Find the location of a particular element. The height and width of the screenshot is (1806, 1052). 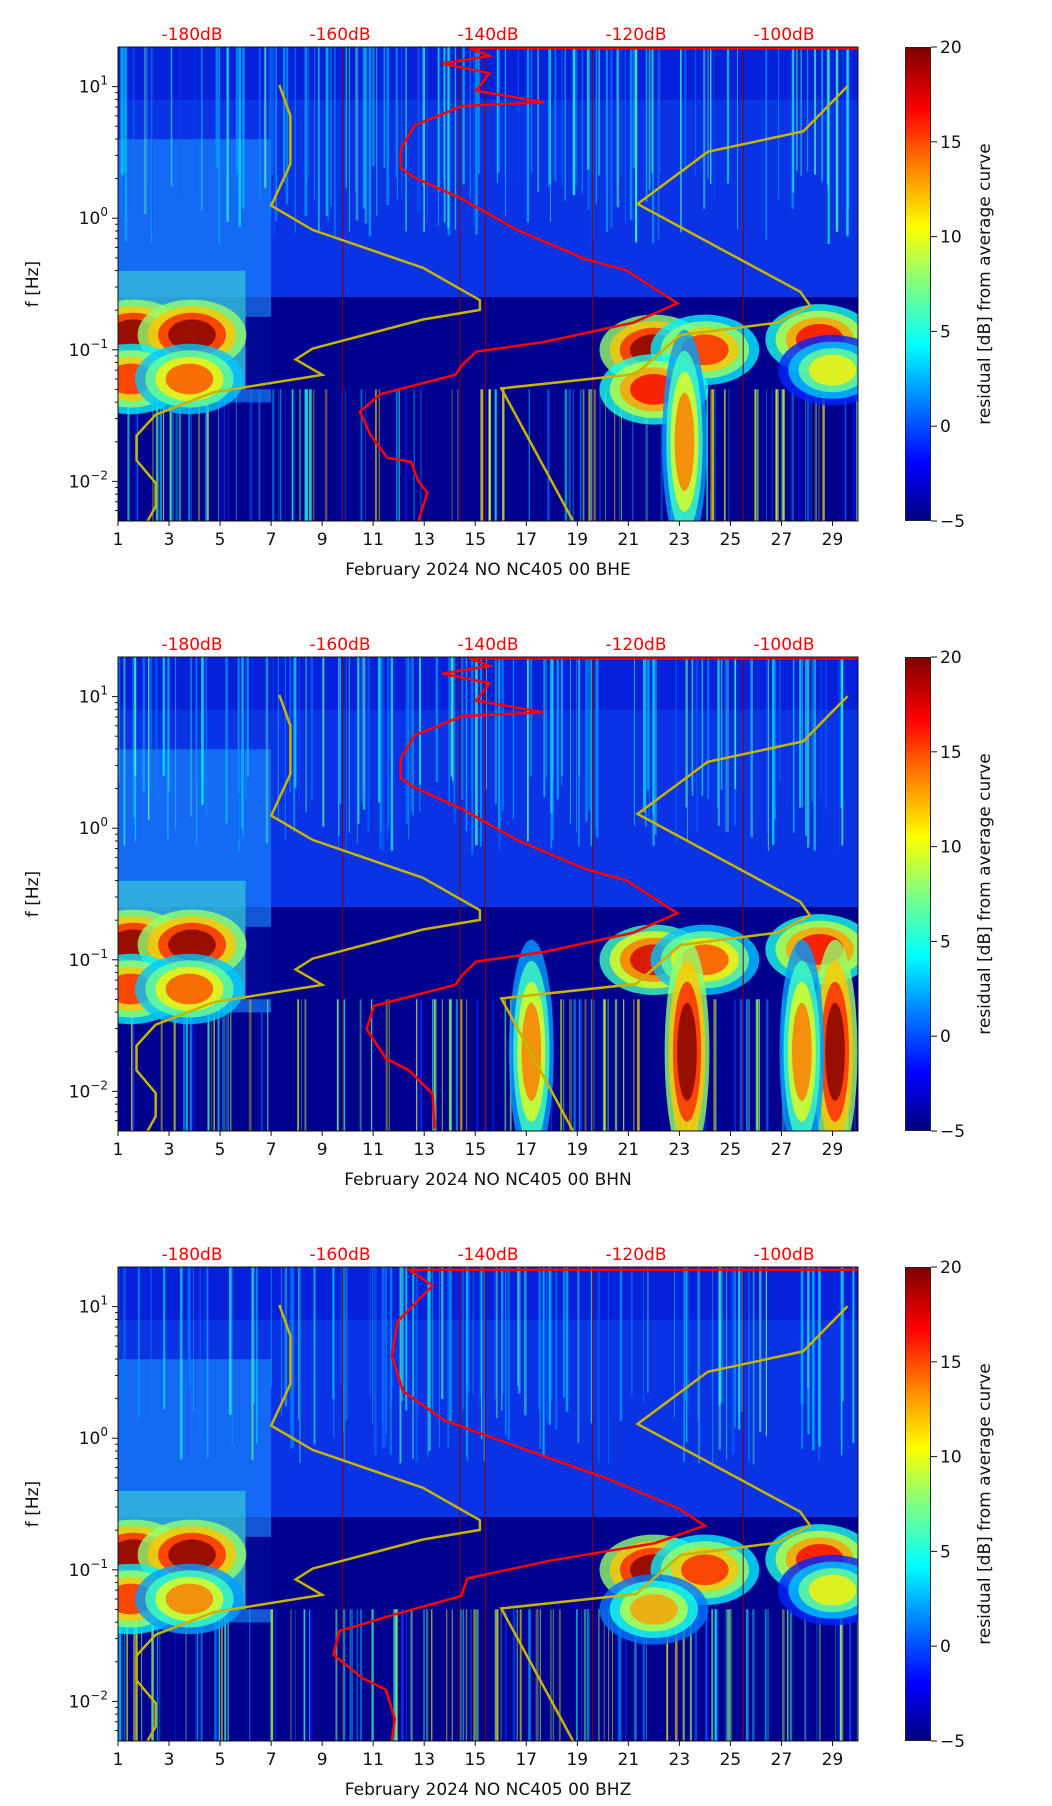

top-db-label: -180dB is located at coordinates (191, 645).